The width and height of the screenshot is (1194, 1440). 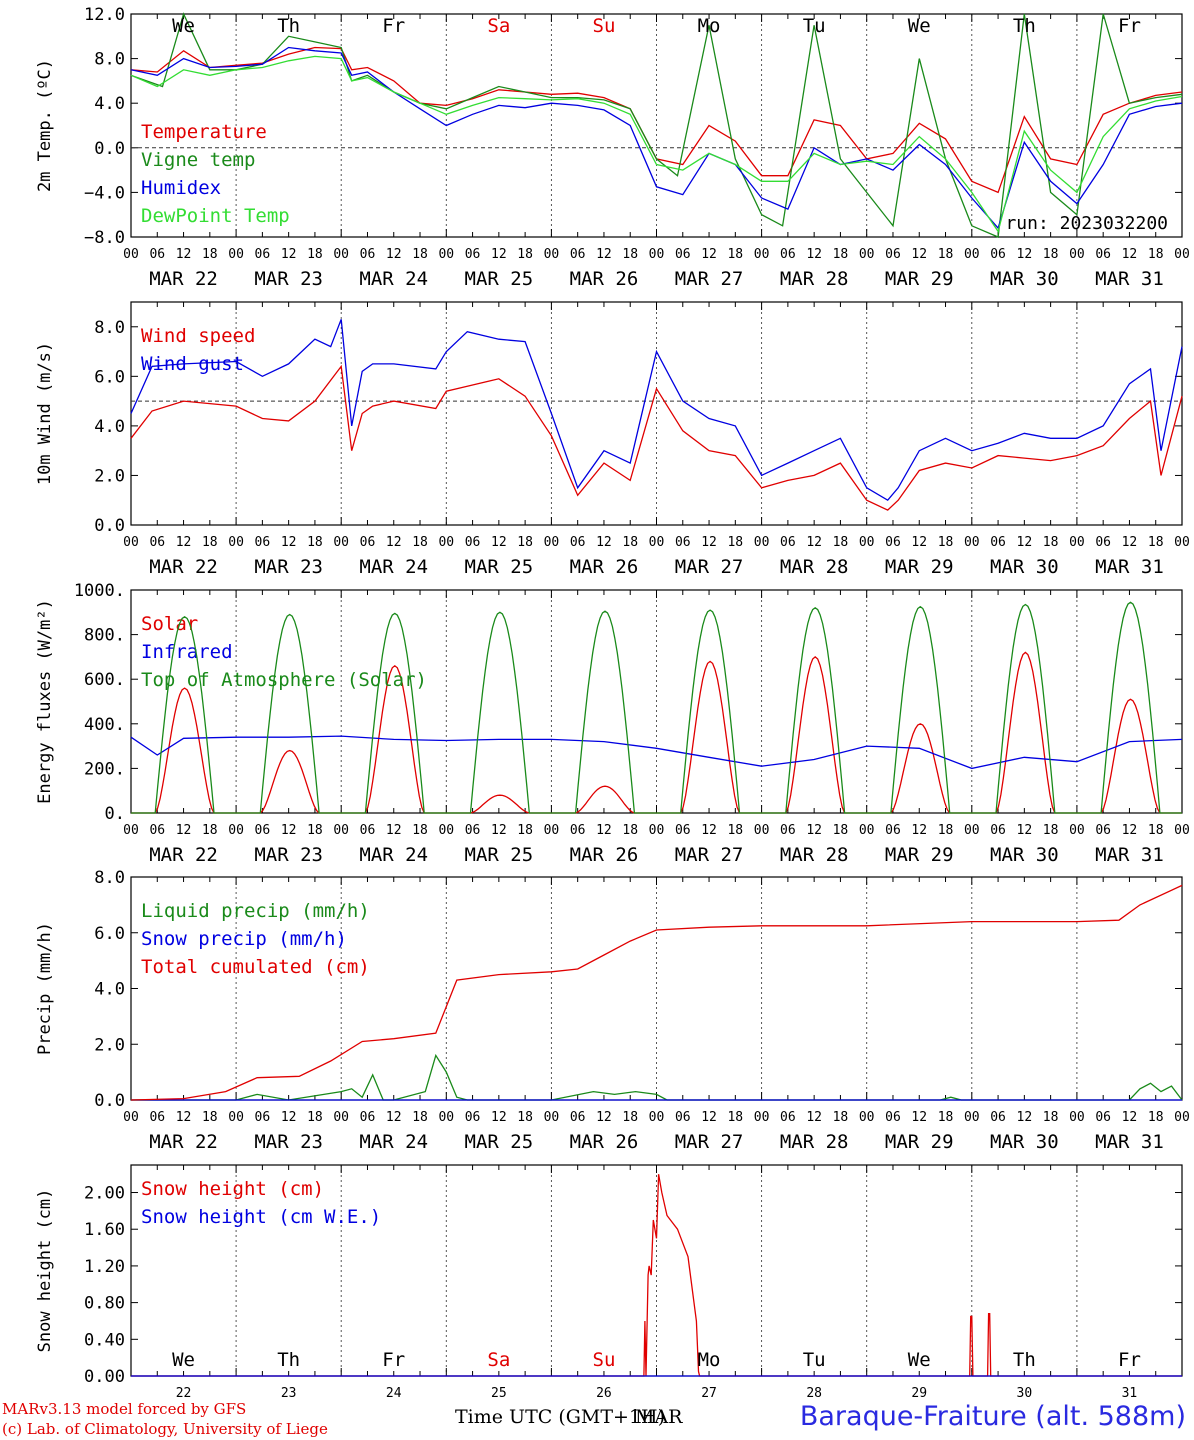 I want to click on legend-entry: Wind gust, so click(x=192, y=364).